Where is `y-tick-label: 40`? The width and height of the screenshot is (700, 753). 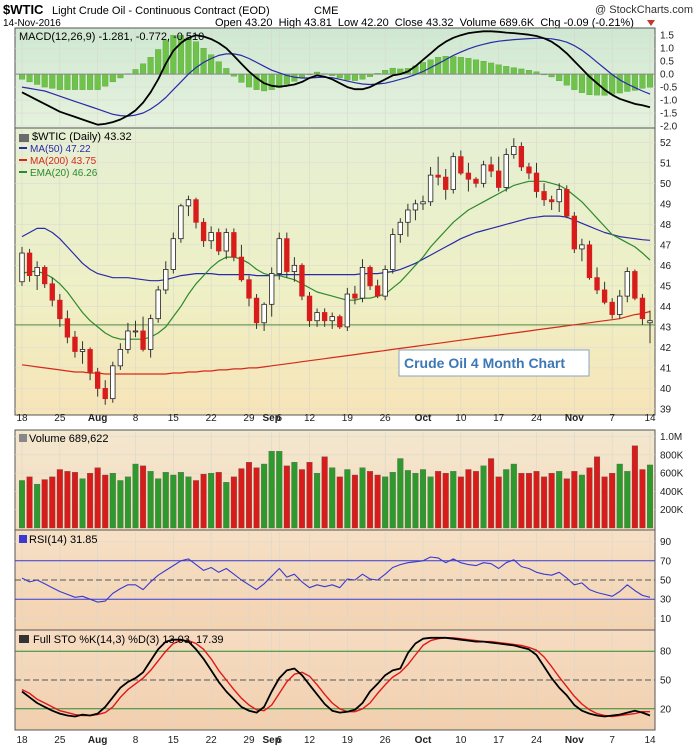 y-tick-label: 40 is located at coordinates (666, 389).